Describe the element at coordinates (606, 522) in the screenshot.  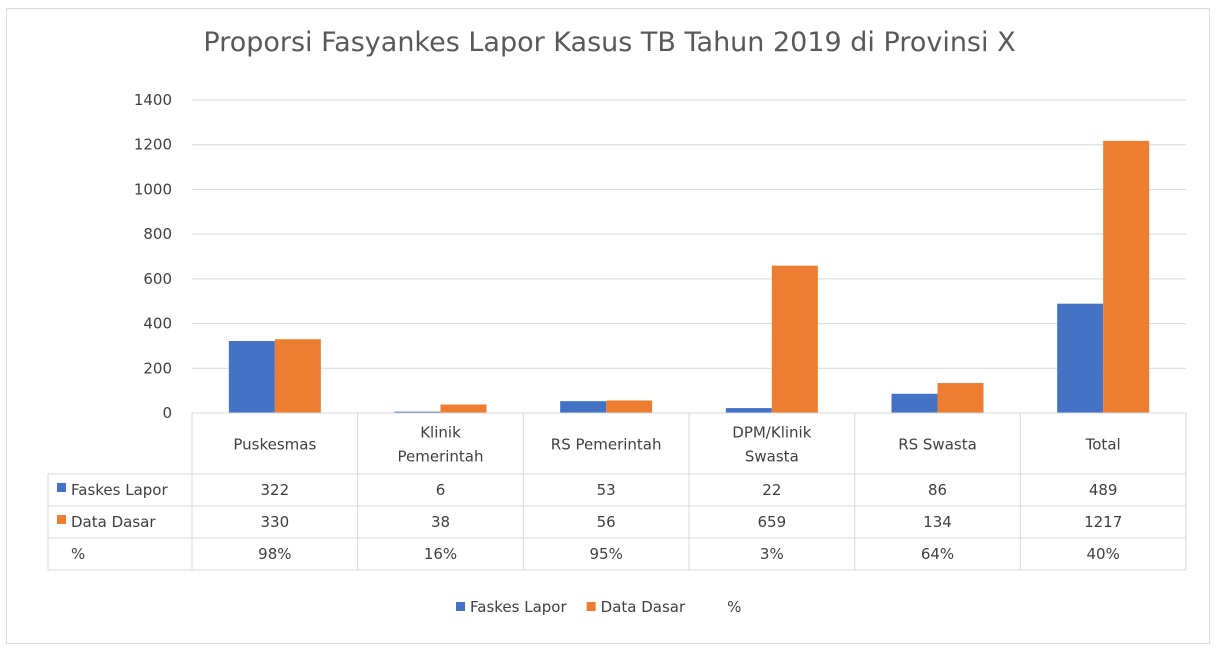
I see `table-cell: 56` at that location.